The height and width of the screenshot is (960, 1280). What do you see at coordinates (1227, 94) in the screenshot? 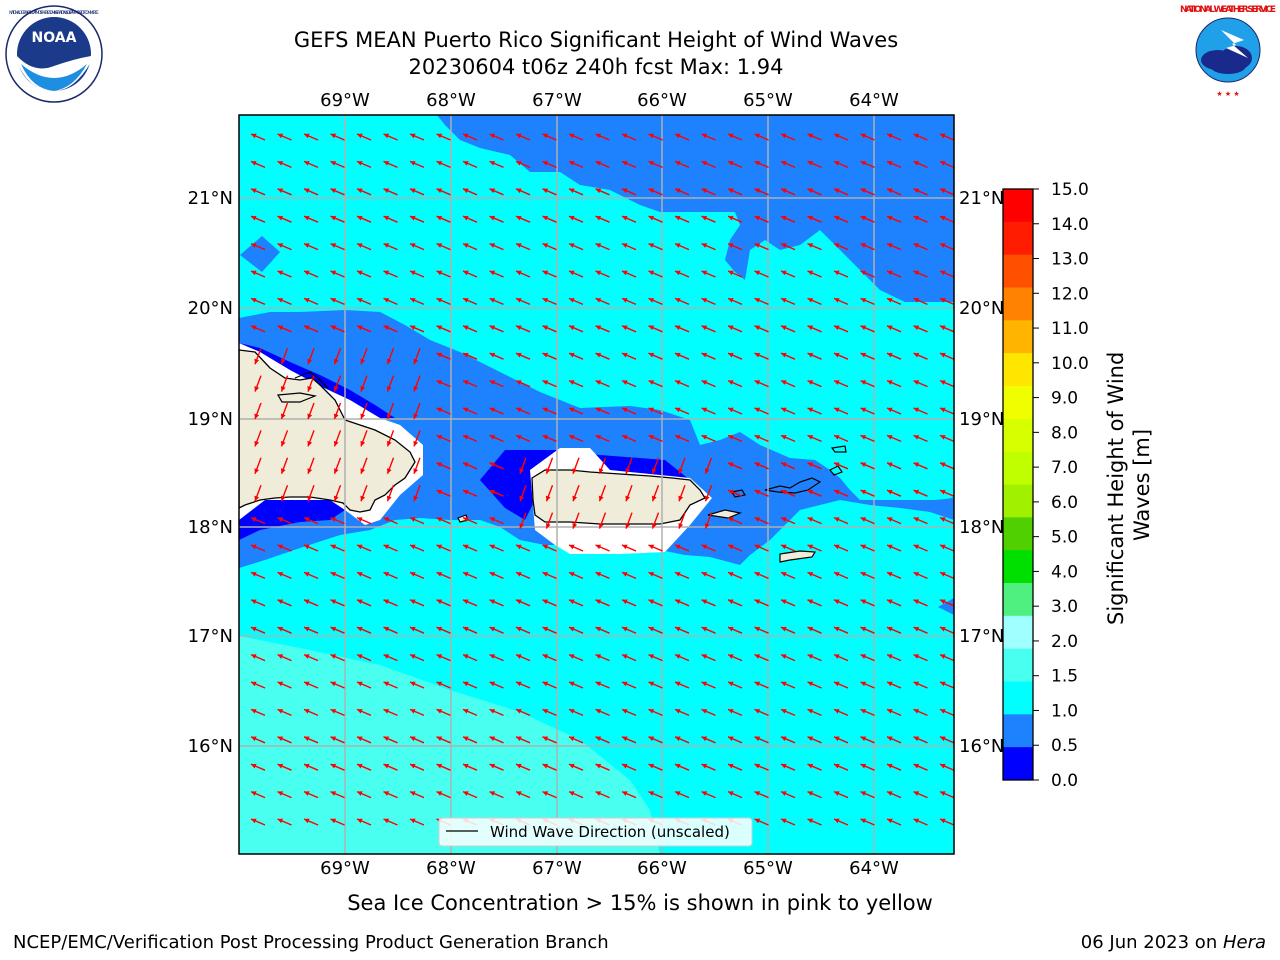
I see `nws-stars: ★ ★ ★` at bounding box center [1227, 94].